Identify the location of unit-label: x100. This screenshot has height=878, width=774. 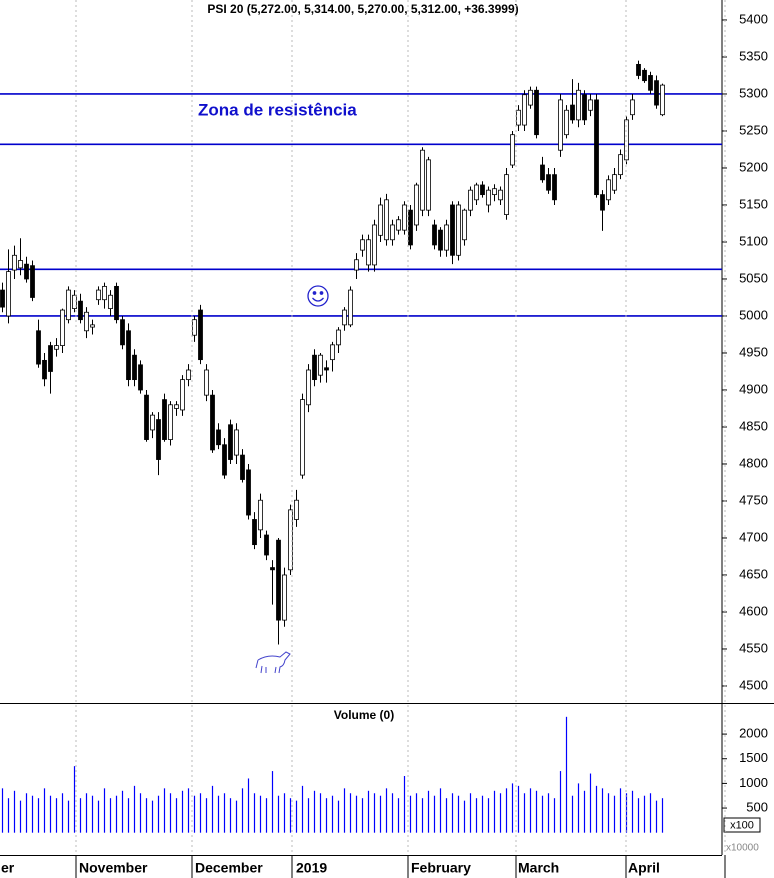
(742, 825).